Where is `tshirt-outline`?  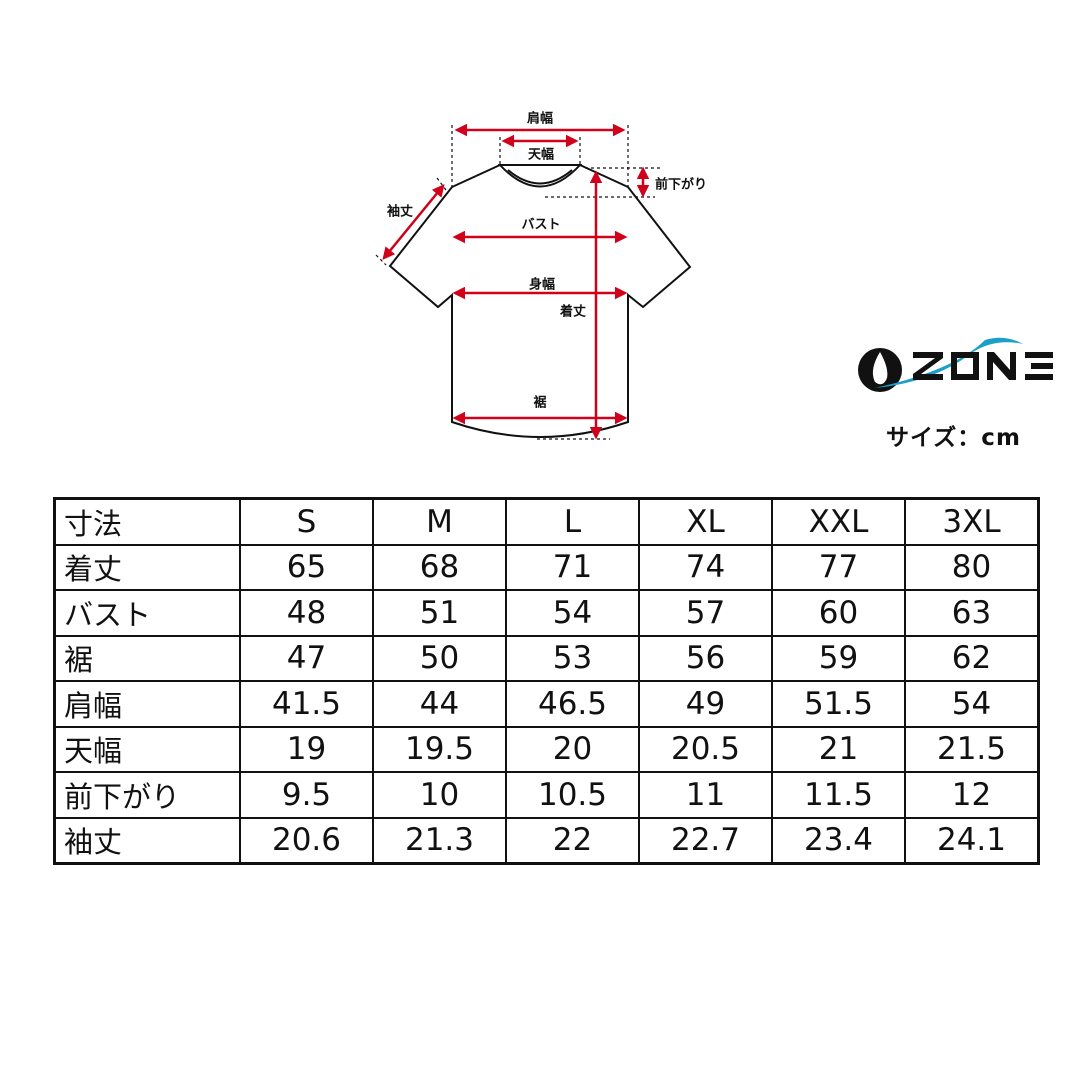 tshirt-outline is located at coordinates (540, 301).